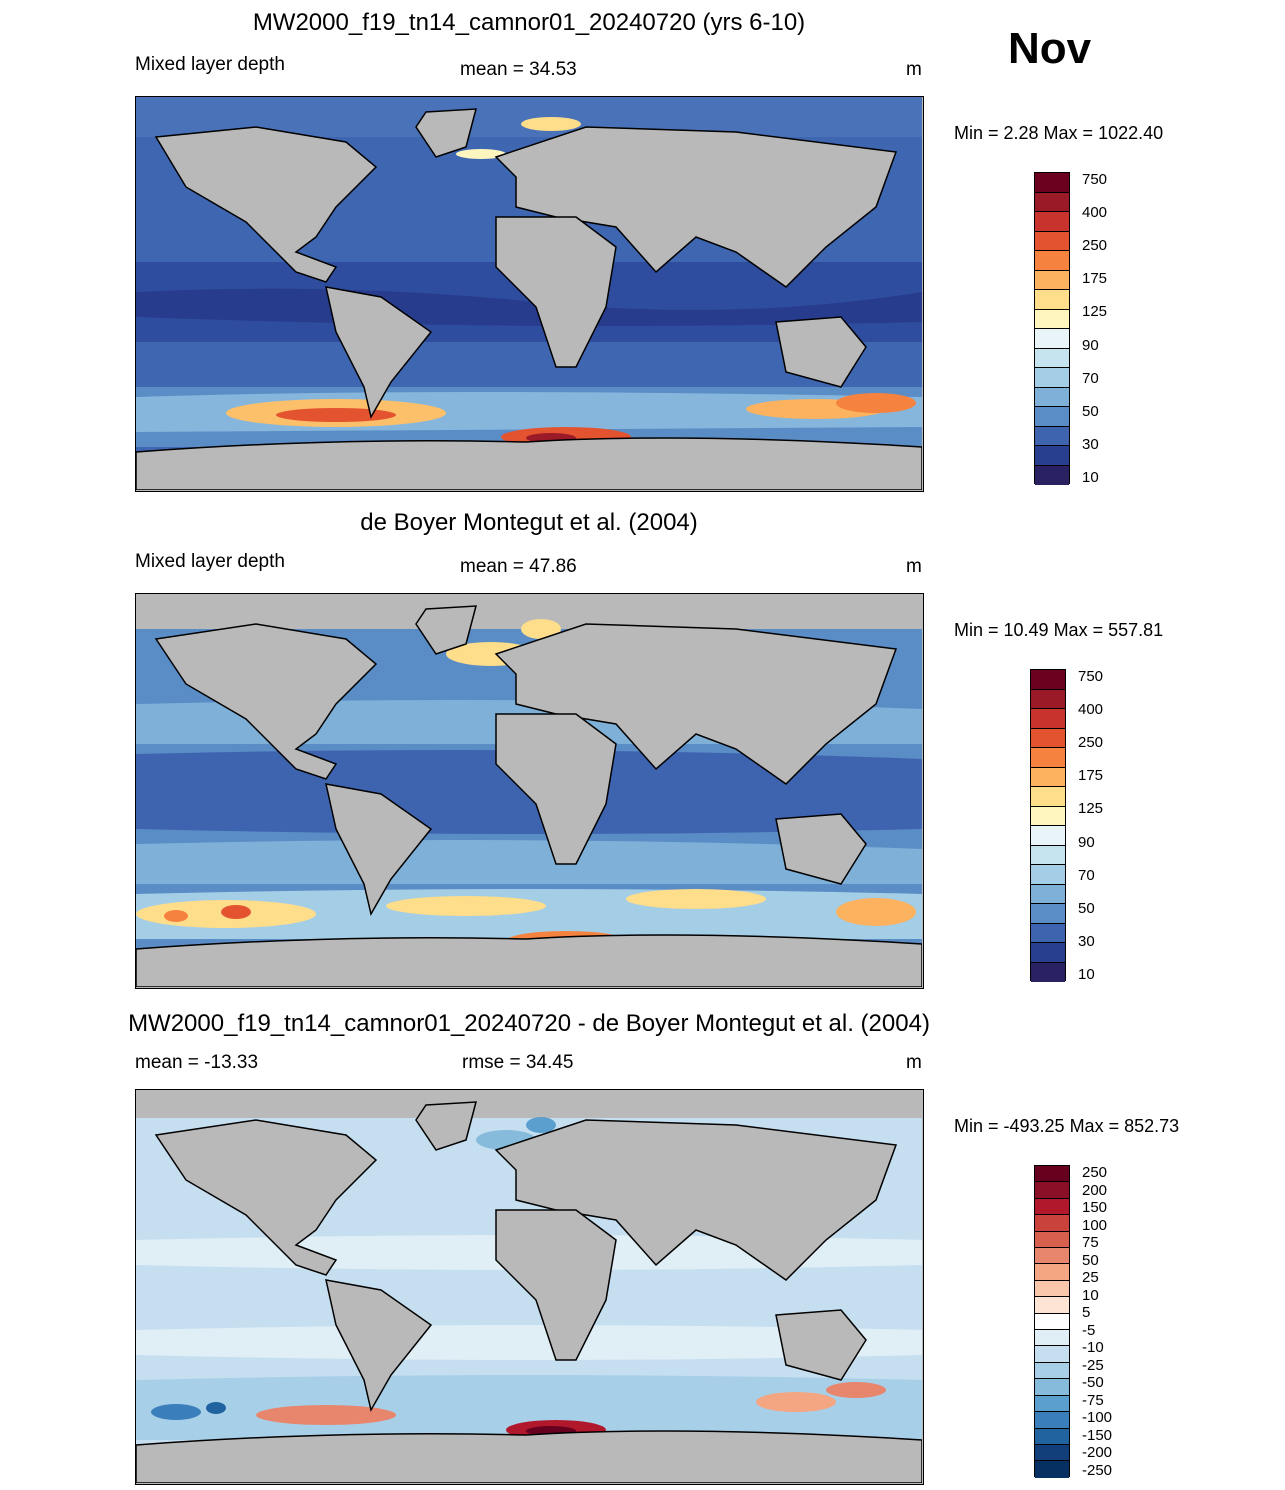  What do you see at coordinates (1095, 1208) in the screenshot?
I see `colorbar-tick-label: 150` at bounding box center [1095, 1208].